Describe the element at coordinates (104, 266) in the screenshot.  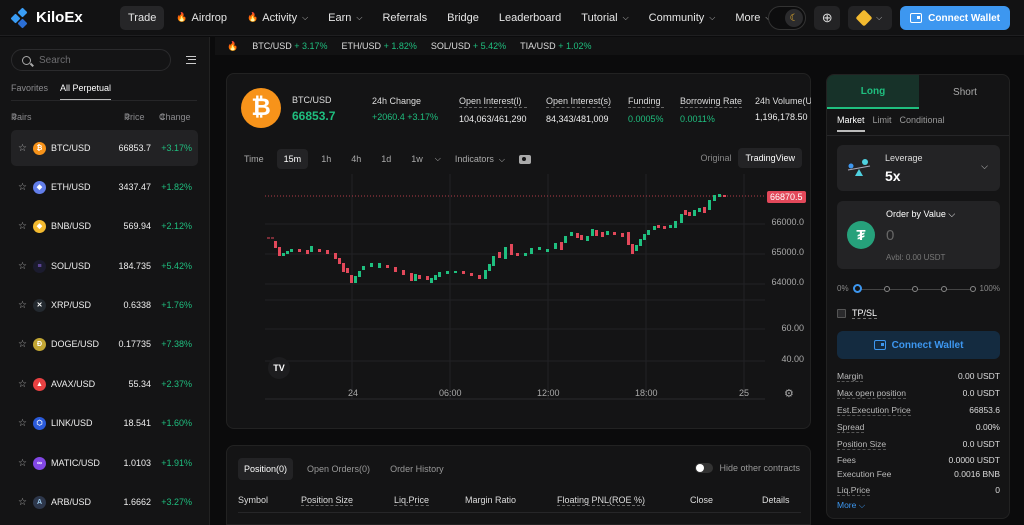
I see `pair-row-sol: ☆ ≡ SOL/USD 184.735 +5.42%` at that location.